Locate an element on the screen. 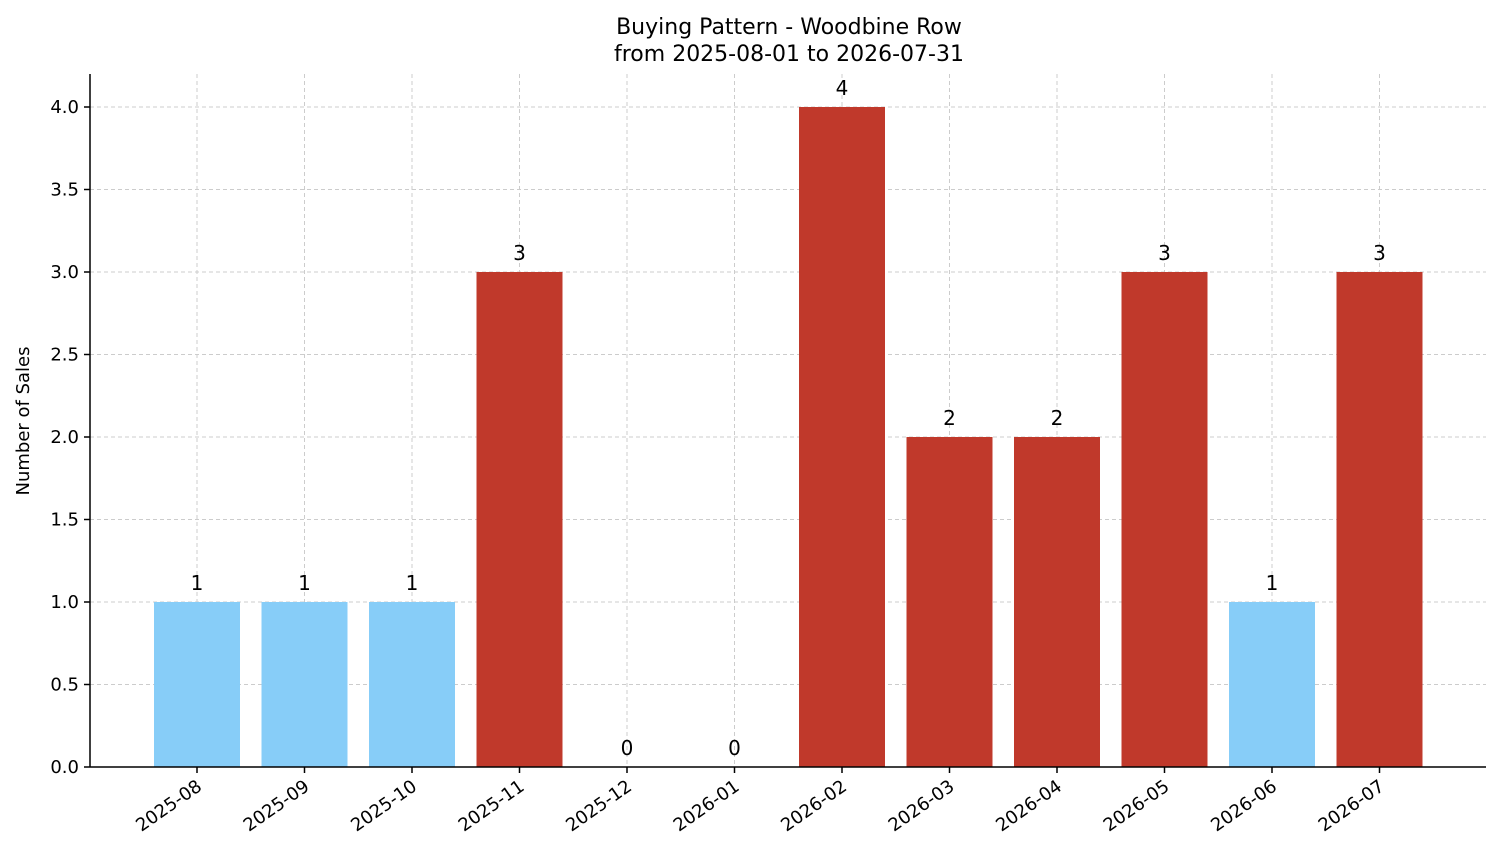 The width and height of the screenshot is (1501, 863). x-tick-label: 2026-06 is located at coordinates (1244, 806).